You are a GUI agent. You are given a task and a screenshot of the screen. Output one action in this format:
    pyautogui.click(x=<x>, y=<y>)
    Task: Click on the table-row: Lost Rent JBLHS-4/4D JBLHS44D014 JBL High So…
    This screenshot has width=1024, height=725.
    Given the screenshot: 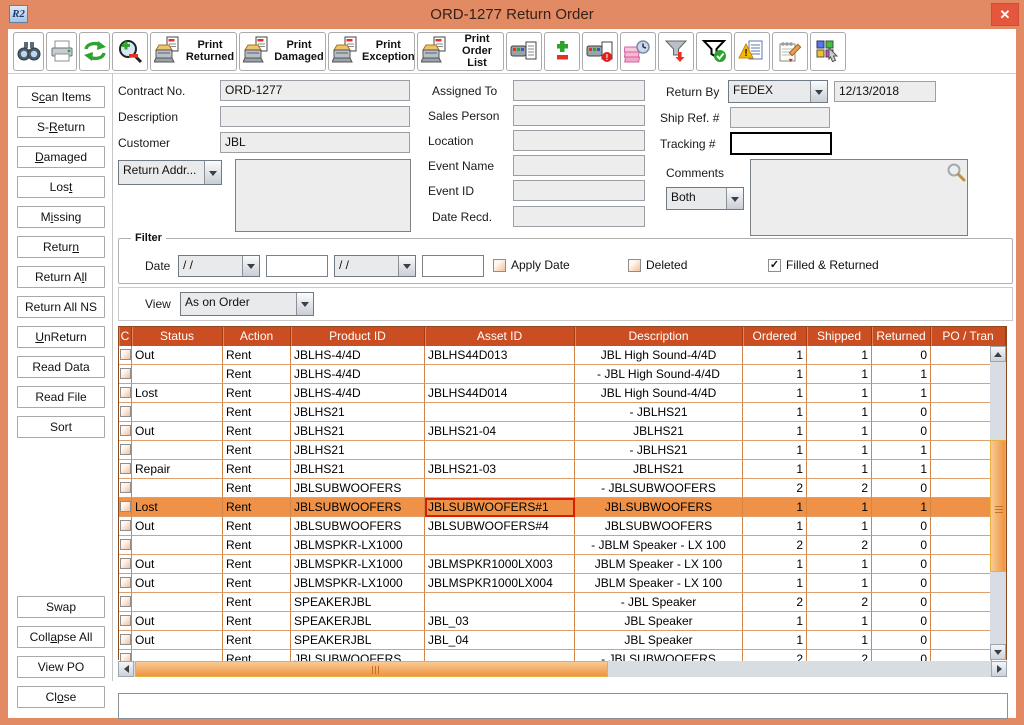 What is the action you would take?
    pyautogui.click(x=555, y=393)
    